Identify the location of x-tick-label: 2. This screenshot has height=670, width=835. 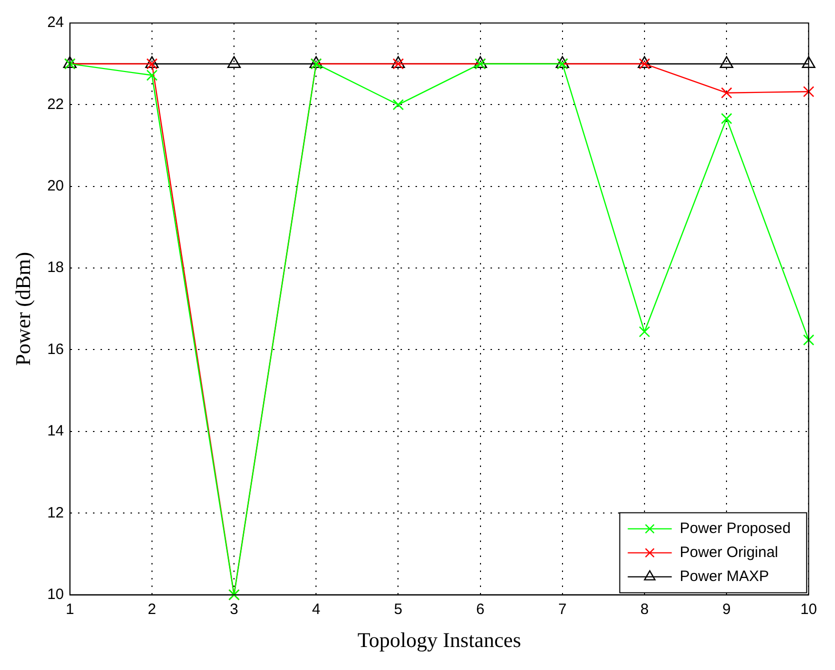
(152, 609).